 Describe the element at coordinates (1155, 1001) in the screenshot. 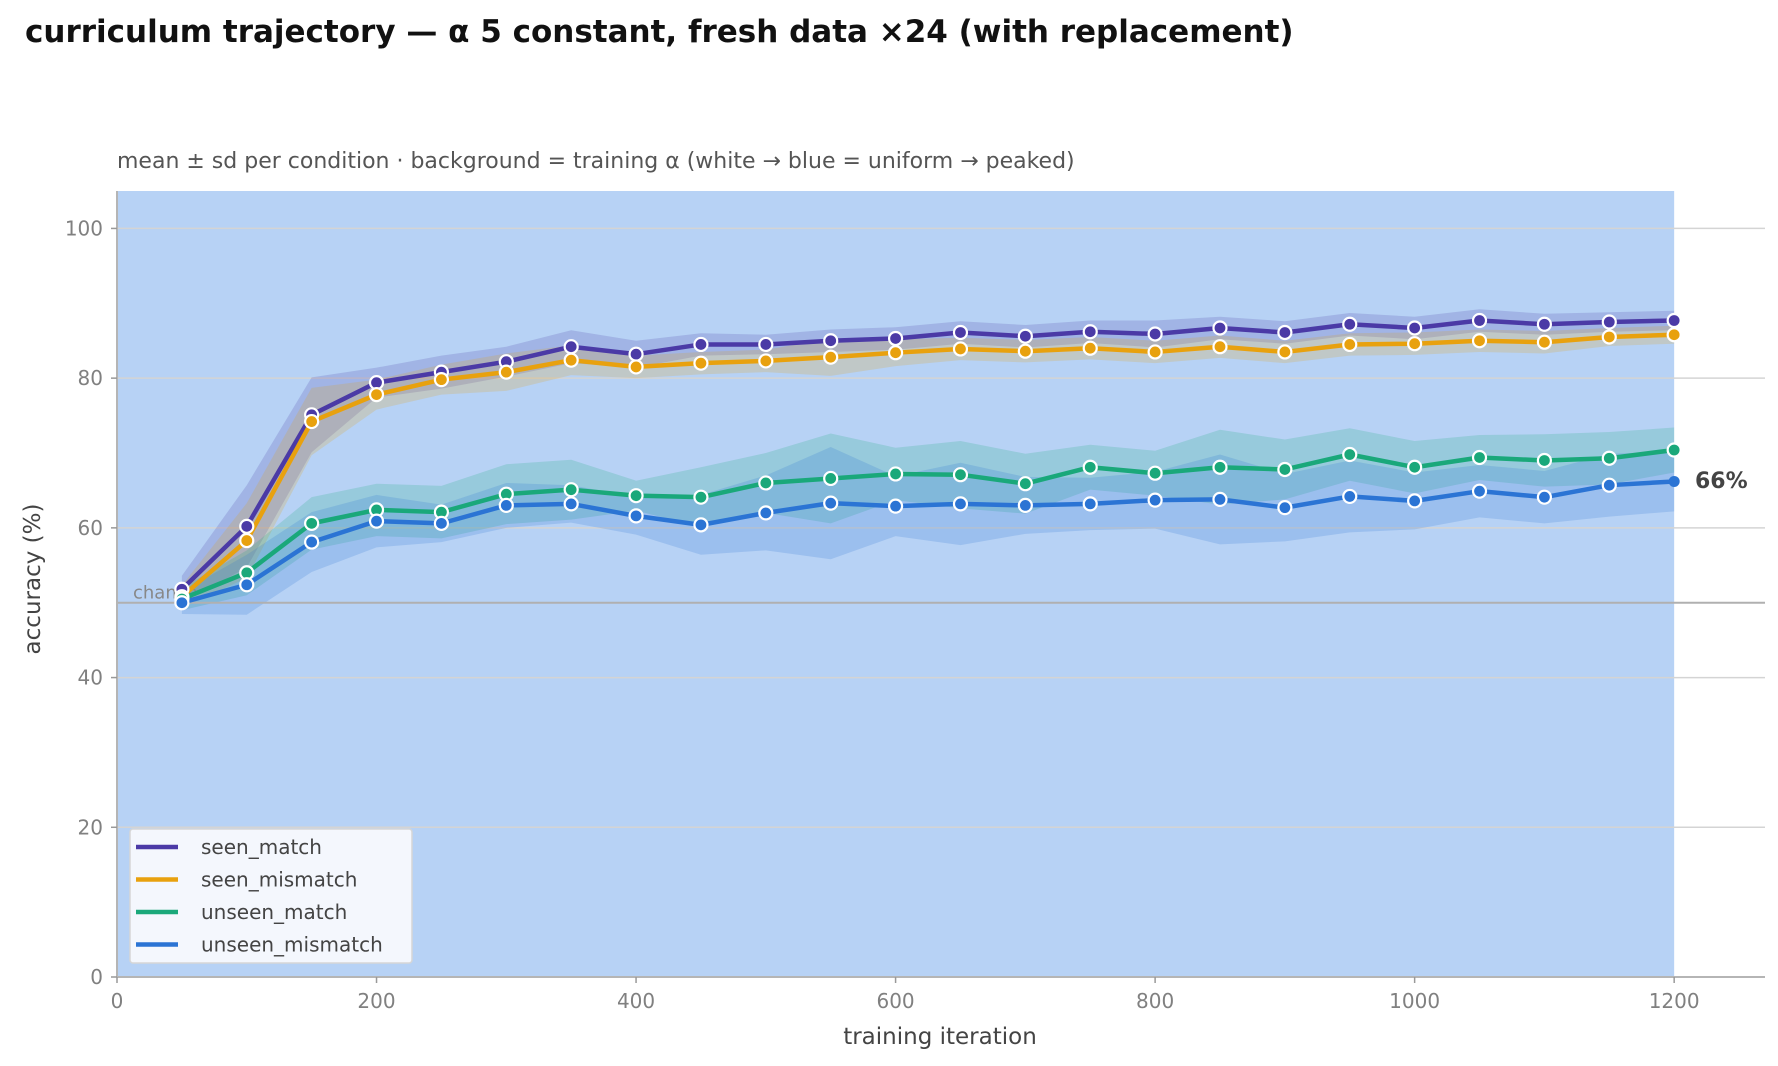

I see `x-tick-label-800: 800` at that location.